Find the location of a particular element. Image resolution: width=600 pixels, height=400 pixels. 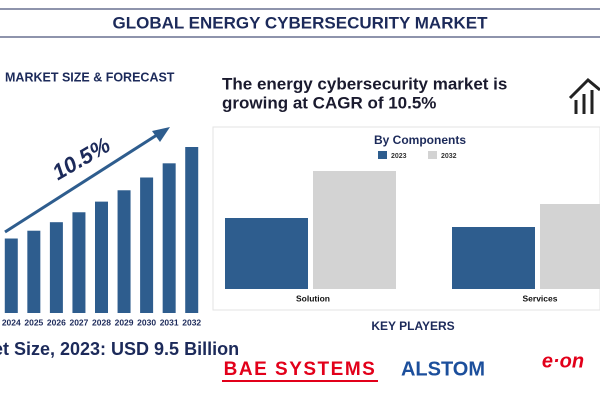

logo-eon: e·on is located at coordinates (563, 361).